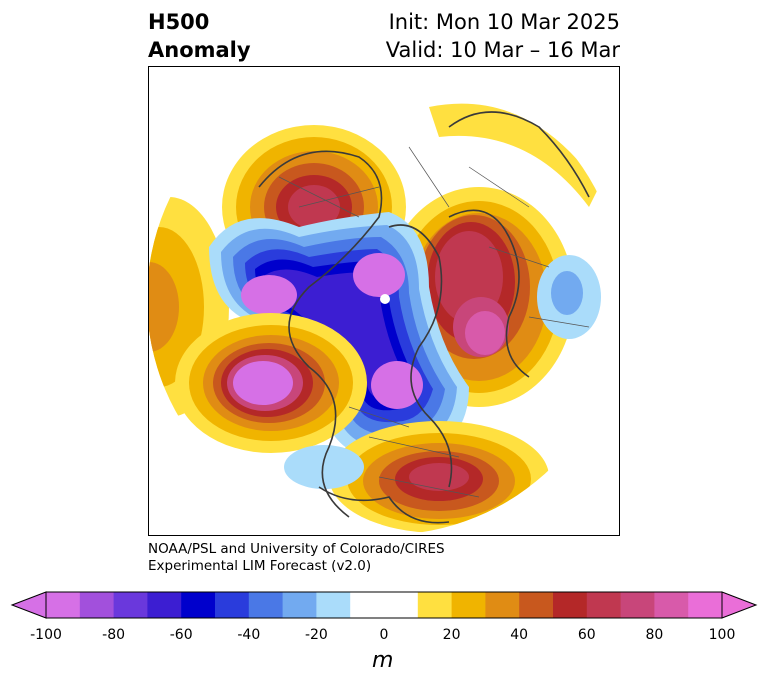 This screenshot has height=686, width=768. What do you see at coordinates (739, 605) in the screenshot?
I see `colorbar-extend-right` at bounding box center [739, 605].